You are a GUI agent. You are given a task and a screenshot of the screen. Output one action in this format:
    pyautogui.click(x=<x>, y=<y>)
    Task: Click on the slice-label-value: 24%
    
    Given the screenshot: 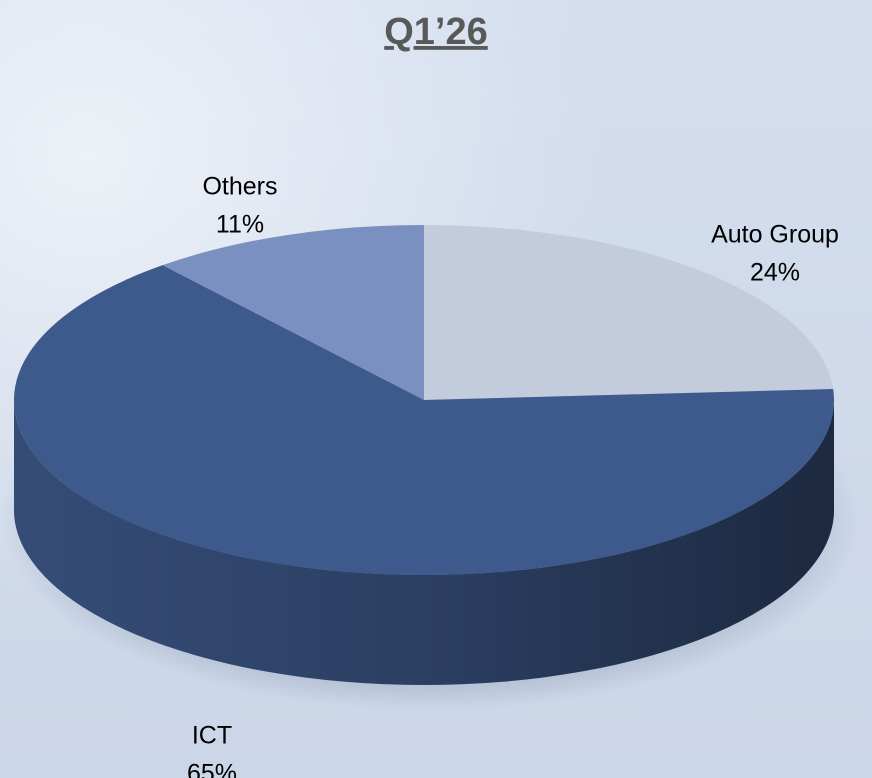 What is the action you would take?
    pyautogui.click(x=775, y=273)
    